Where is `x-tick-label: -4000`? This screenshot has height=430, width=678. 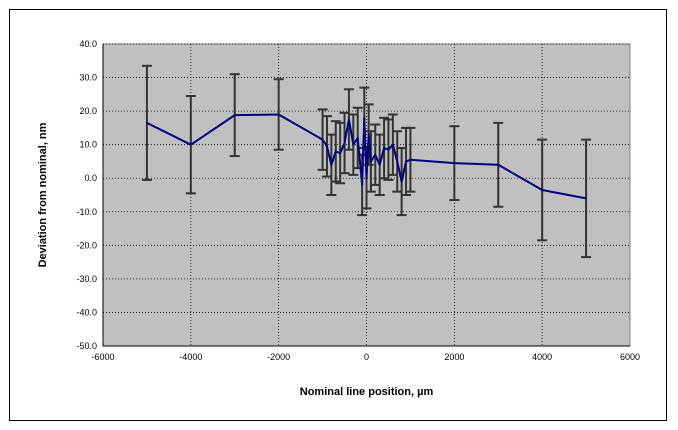 x-tick-label: -4000 is located at coordinates (190, 357).